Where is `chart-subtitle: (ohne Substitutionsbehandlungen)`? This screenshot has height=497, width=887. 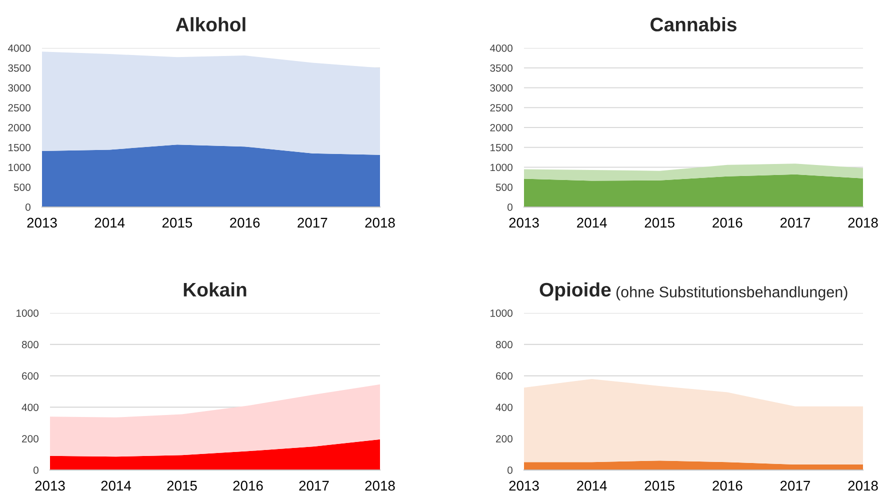 chart-subtitle: (ohne Substitutionsbehandlungen) is located at coordinates (732, 293).